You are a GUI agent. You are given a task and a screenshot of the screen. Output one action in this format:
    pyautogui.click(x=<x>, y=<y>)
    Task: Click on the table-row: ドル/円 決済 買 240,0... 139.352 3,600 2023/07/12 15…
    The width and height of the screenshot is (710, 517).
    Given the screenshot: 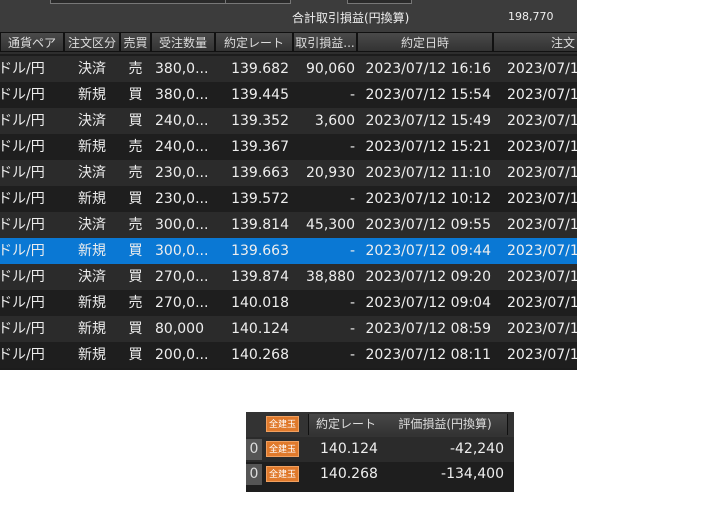 What is the action you would take?
    pyautogui.click(x=288, y=121)
    